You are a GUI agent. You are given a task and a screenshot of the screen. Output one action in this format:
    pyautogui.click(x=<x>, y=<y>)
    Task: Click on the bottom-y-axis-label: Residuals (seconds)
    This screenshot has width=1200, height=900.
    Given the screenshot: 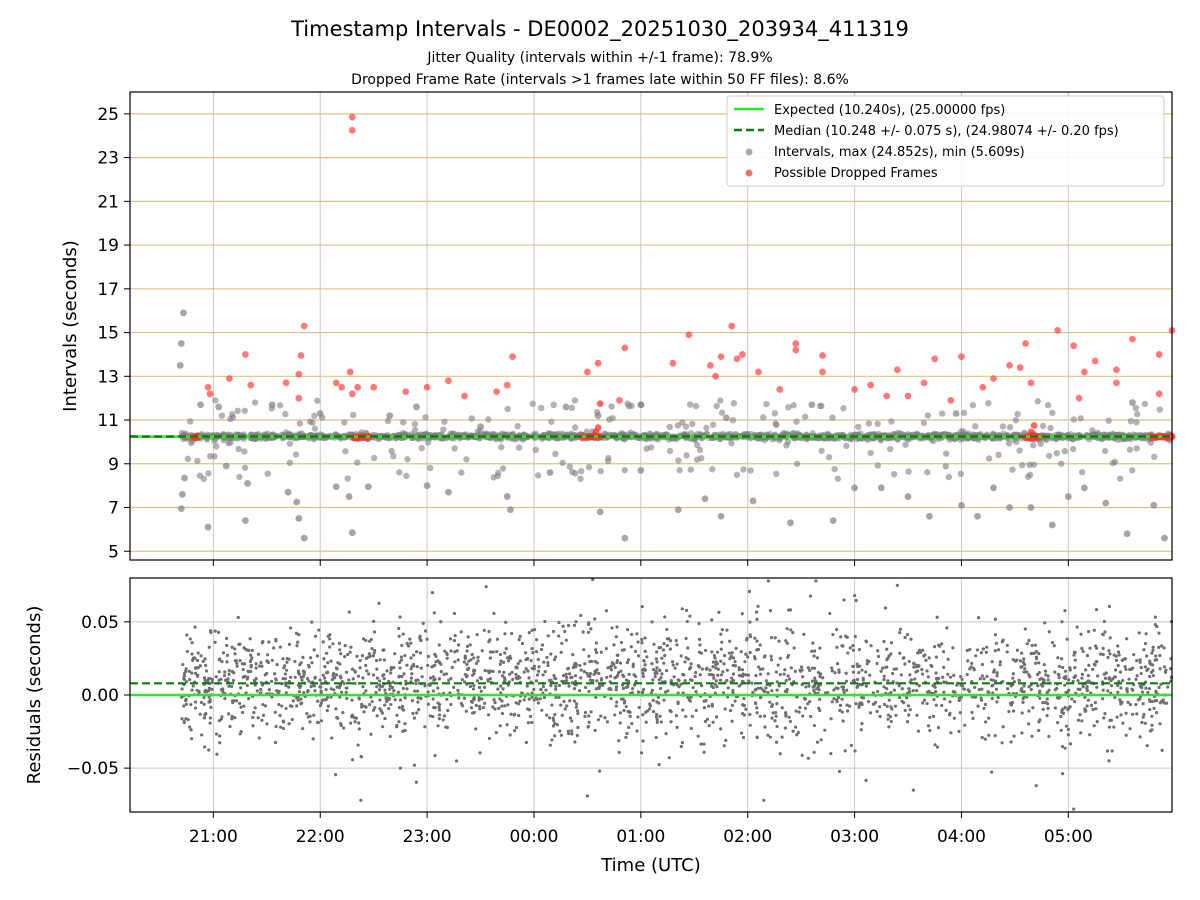 What is the action you would take?
    pyautogui.click(x=34, y=695)
    